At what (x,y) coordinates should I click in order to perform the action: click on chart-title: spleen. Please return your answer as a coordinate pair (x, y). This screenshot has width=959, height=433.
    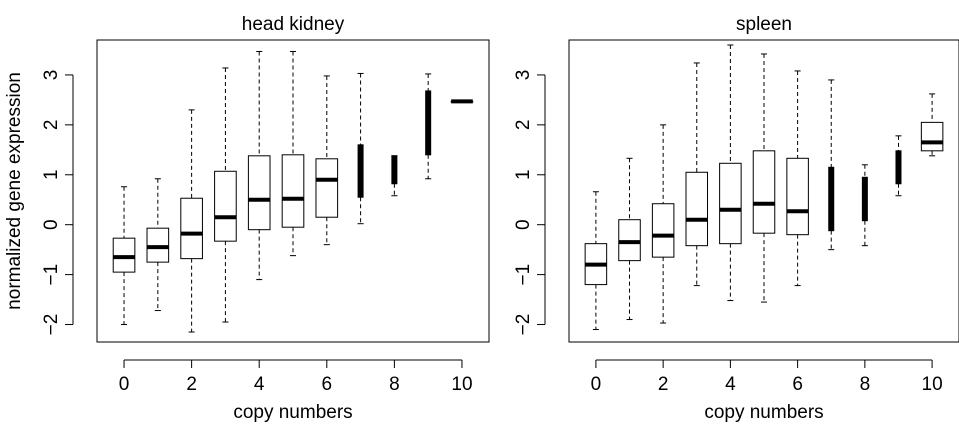
    Looking at the image, I should click on (764, 24).